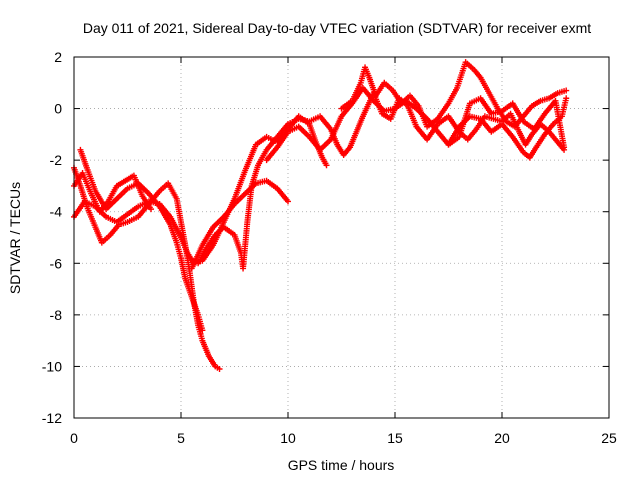  What do you see at coordinates (56, 315) in the screenshot?
I see `y-tick-label: -8` at bounding box center [56, 315].